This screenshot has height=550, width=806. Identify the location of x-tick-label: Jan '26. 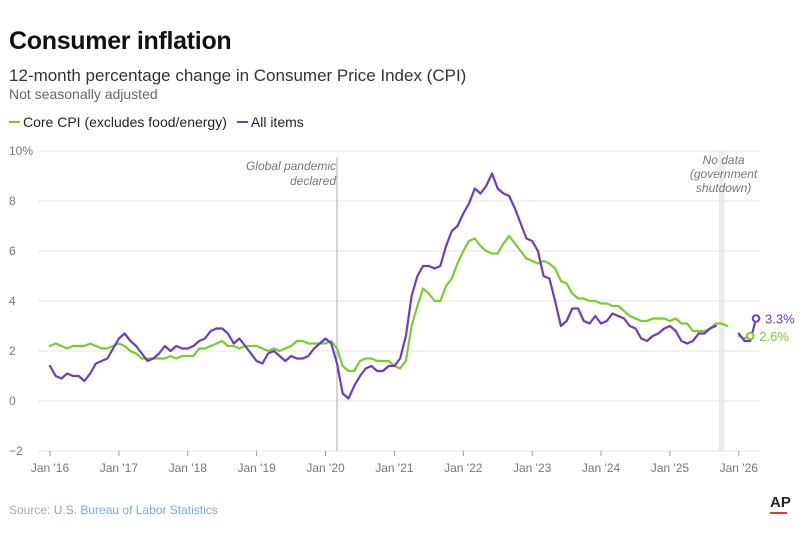
(739, 468).